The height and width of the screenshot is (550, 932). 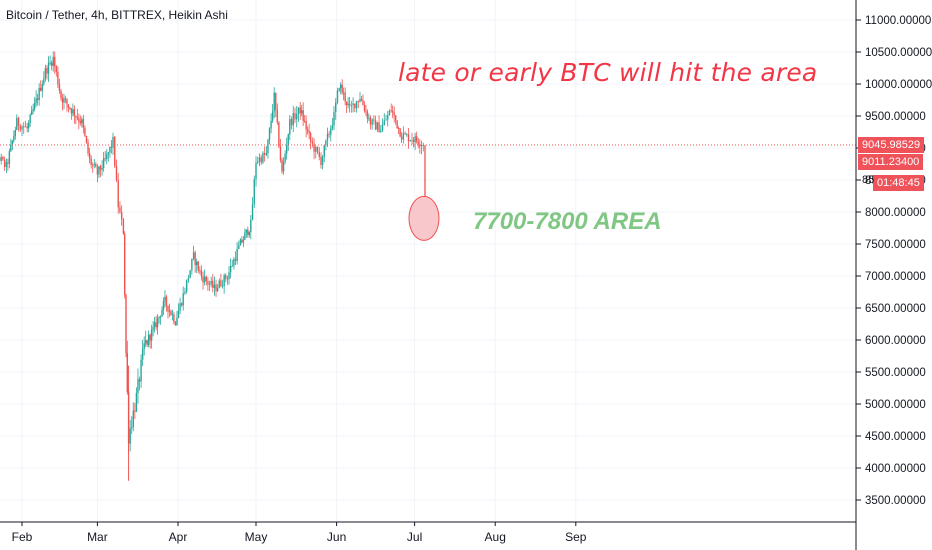 I want to click on annotation-target-area: 7700-7800 AREA, so click(x=567, y=221).